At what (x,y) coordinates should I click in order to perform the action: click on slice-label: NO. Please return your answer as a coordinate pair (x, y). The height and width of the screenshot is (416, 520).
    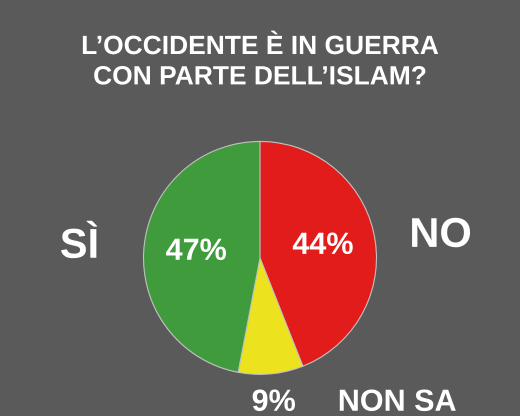
    Looking at the image, I should click on (441, 233).